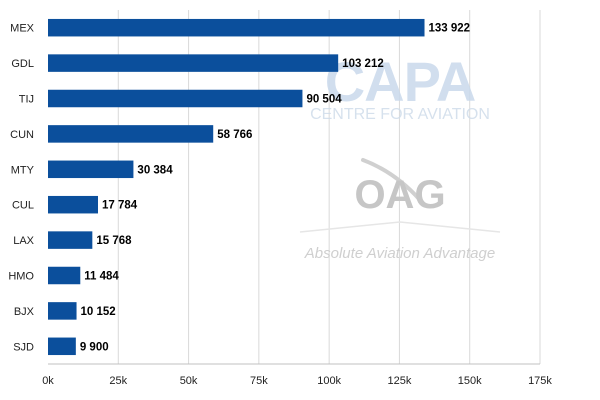  I want to click on data-label: 30 384, so click(155, 170).